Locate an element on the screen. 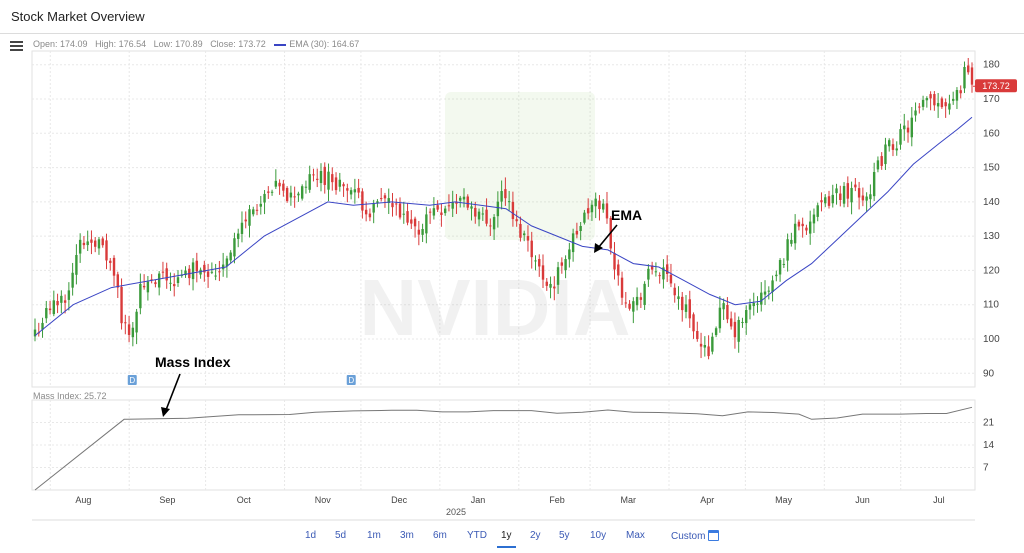 Image resolution: width=1024 pixels, height=553 pixels. range-button-10y: 10y is located at coordinates (598, 535).